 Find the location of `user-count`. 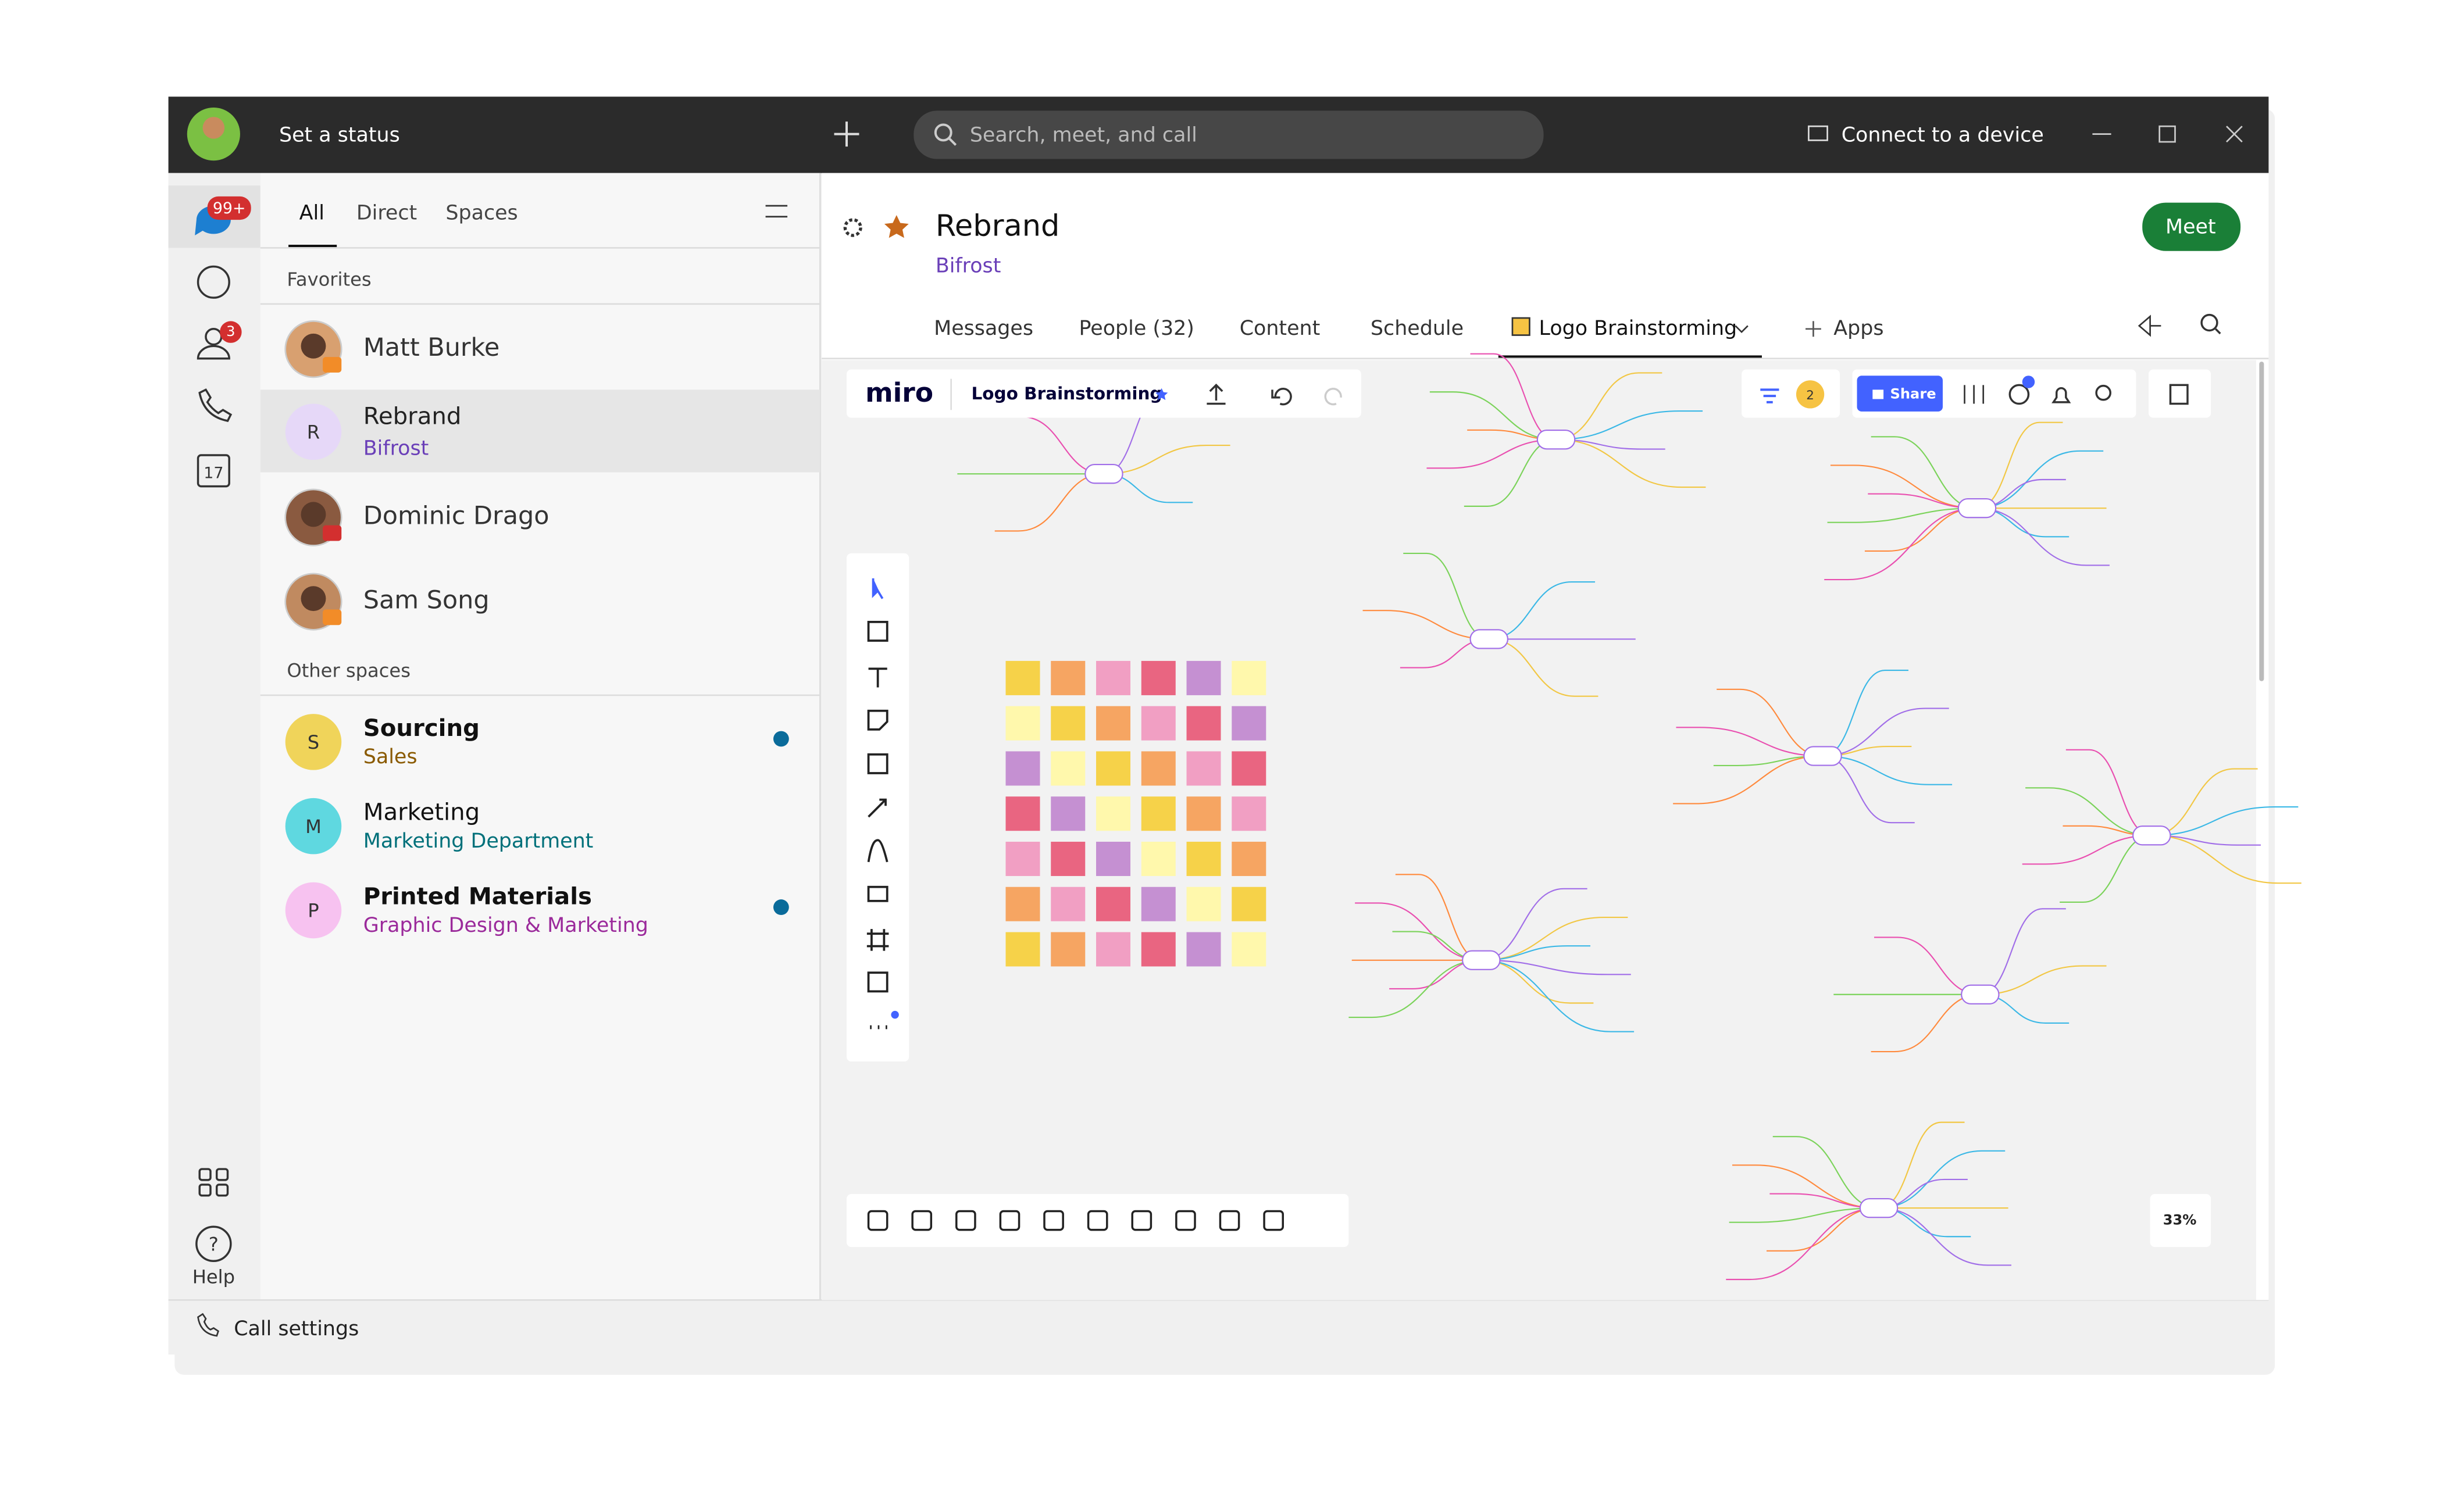

user-count is located at coordinates (1810, 395).